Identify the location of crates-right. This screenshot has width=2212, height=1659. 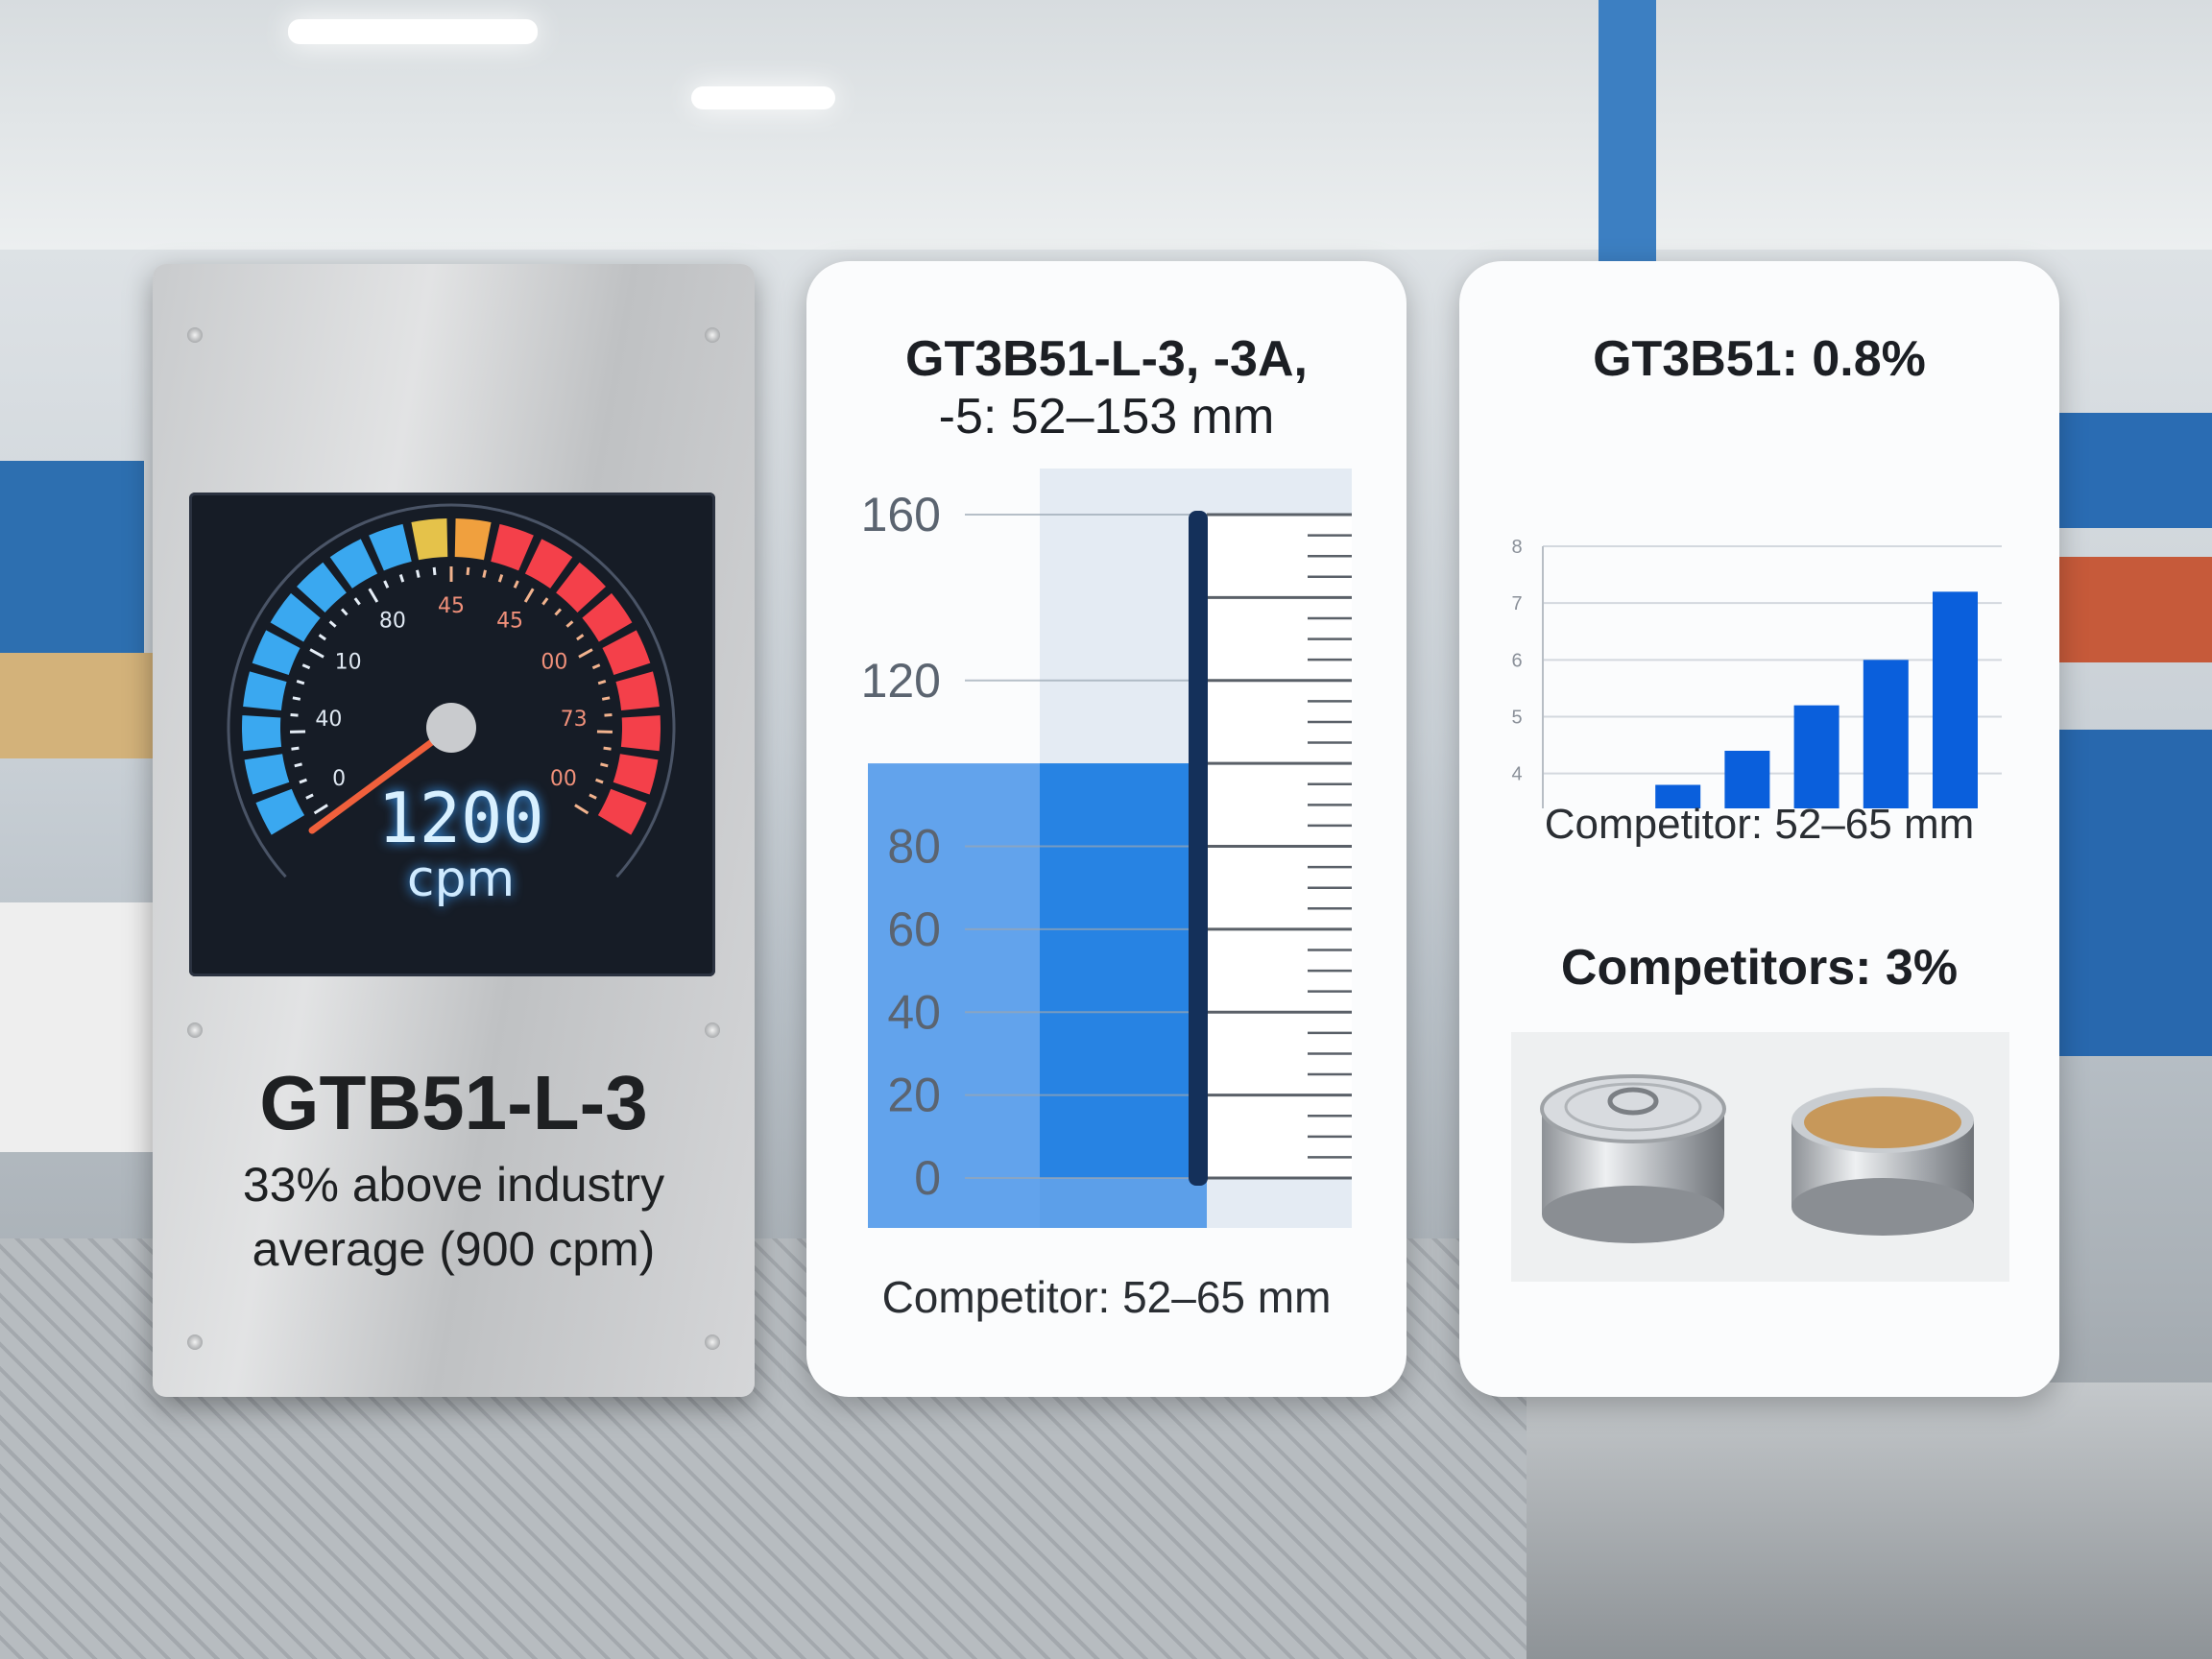
(2136, 609).